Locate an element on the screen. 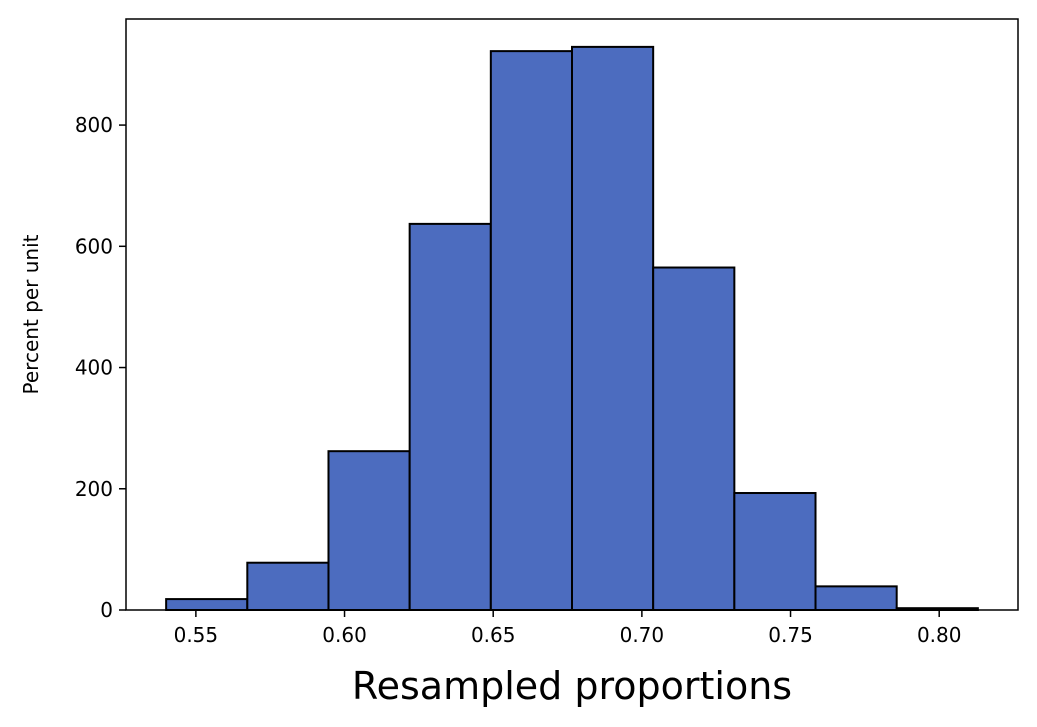 Image resolution: width=1037 pixels, height=727 pixels. x-tick-label: 0.60 is located at coordinates (344, 635).